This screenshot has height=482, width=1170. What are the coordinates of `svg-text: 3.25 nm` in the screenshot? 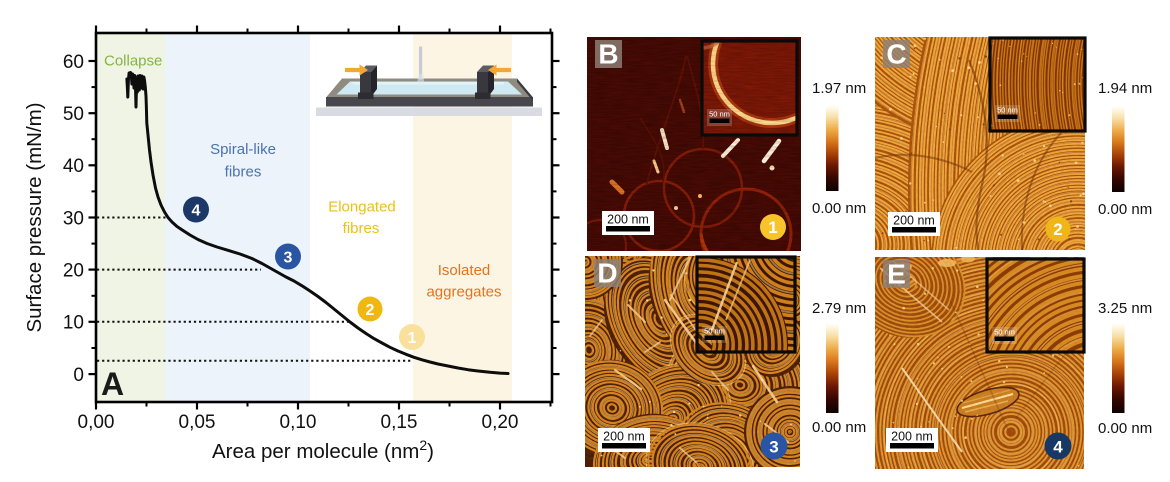 It's located at (1125, 308).